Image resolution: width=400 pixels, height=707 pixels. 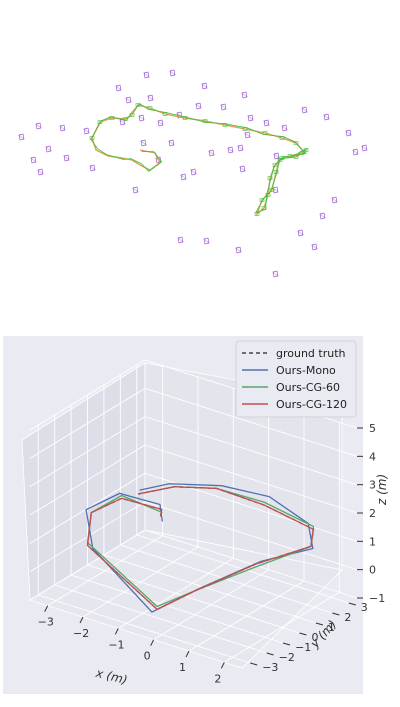 What do you see at coordinates (311, 404) in the screenshot?
I see `legend-entry-label: Ours-CG-120` at bounding box center [311, 404].